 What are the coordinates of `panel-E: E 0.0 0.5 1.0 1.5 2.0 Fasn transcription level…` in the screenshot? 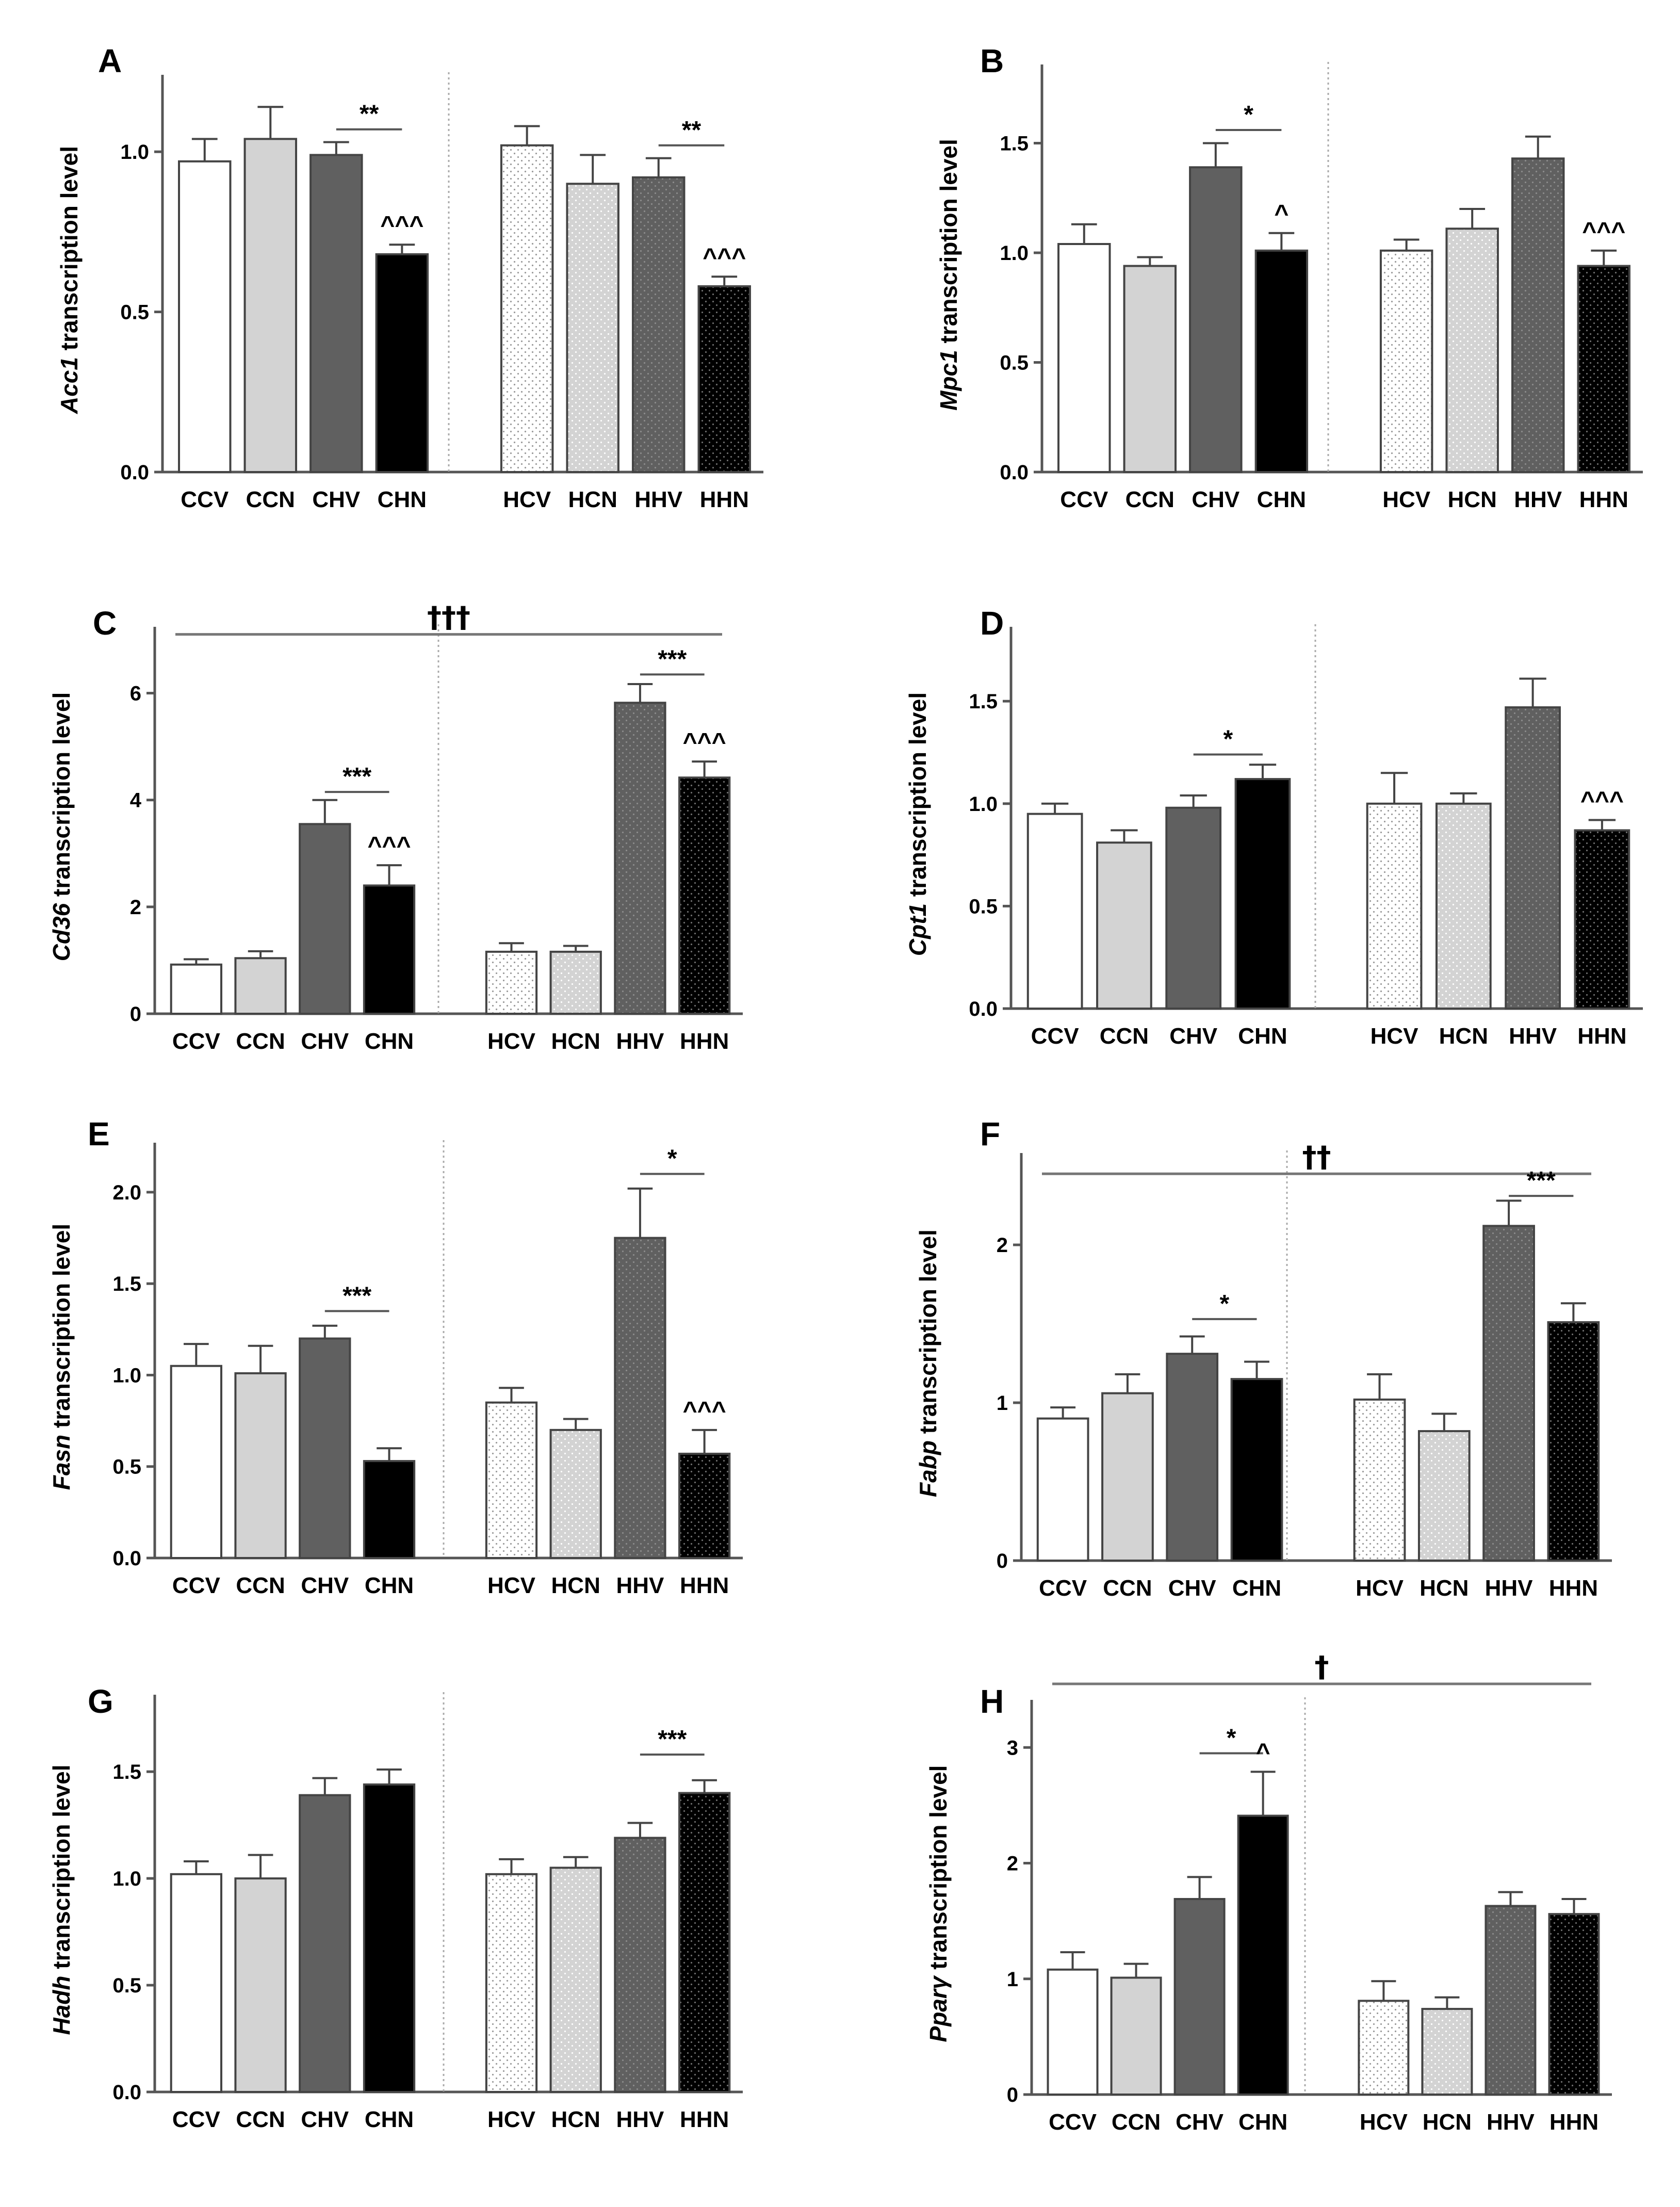 It's located at (395, 1356).